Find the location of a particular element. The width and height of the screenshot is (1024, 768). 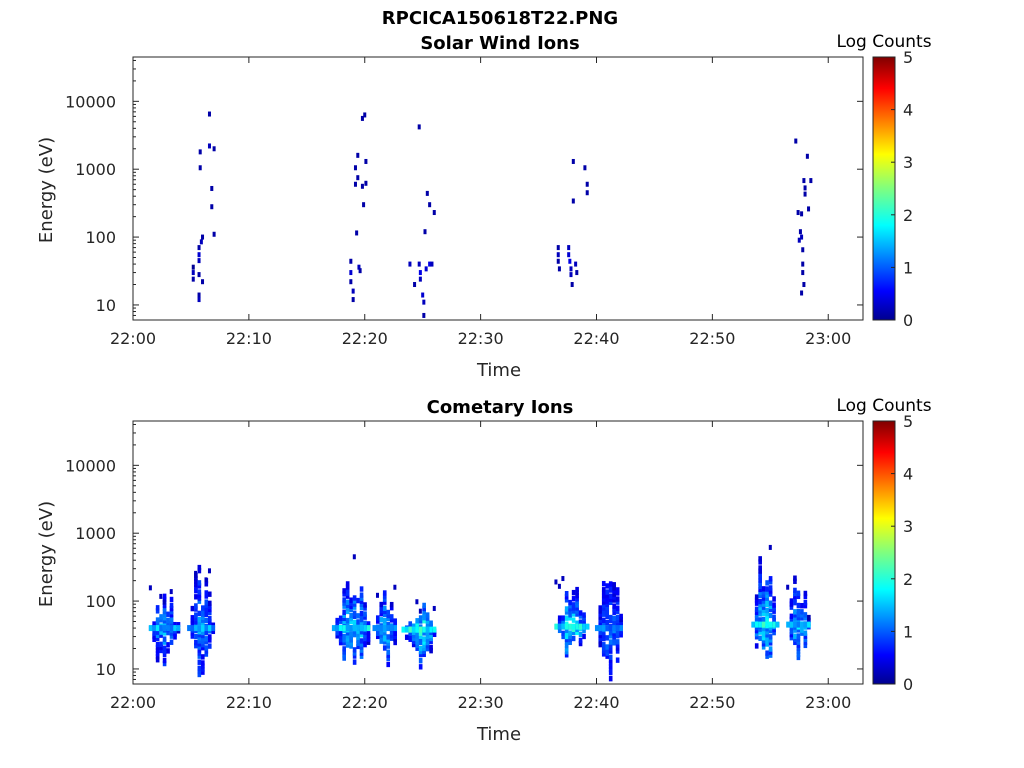

x-tick-label: 22:10 is located at coordinates (249, 338).